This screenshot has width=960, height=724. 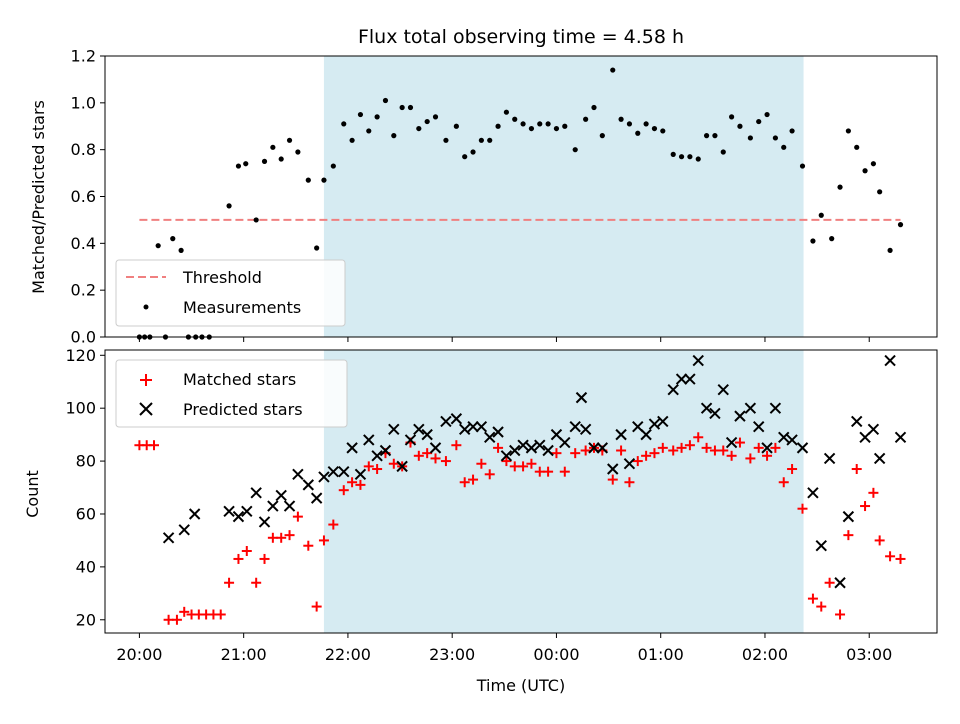 What do you see at coordinates (86, 513) in the screenshot?
I see `bottom-y-tick-label: 60` at bounding box center [86, 513].